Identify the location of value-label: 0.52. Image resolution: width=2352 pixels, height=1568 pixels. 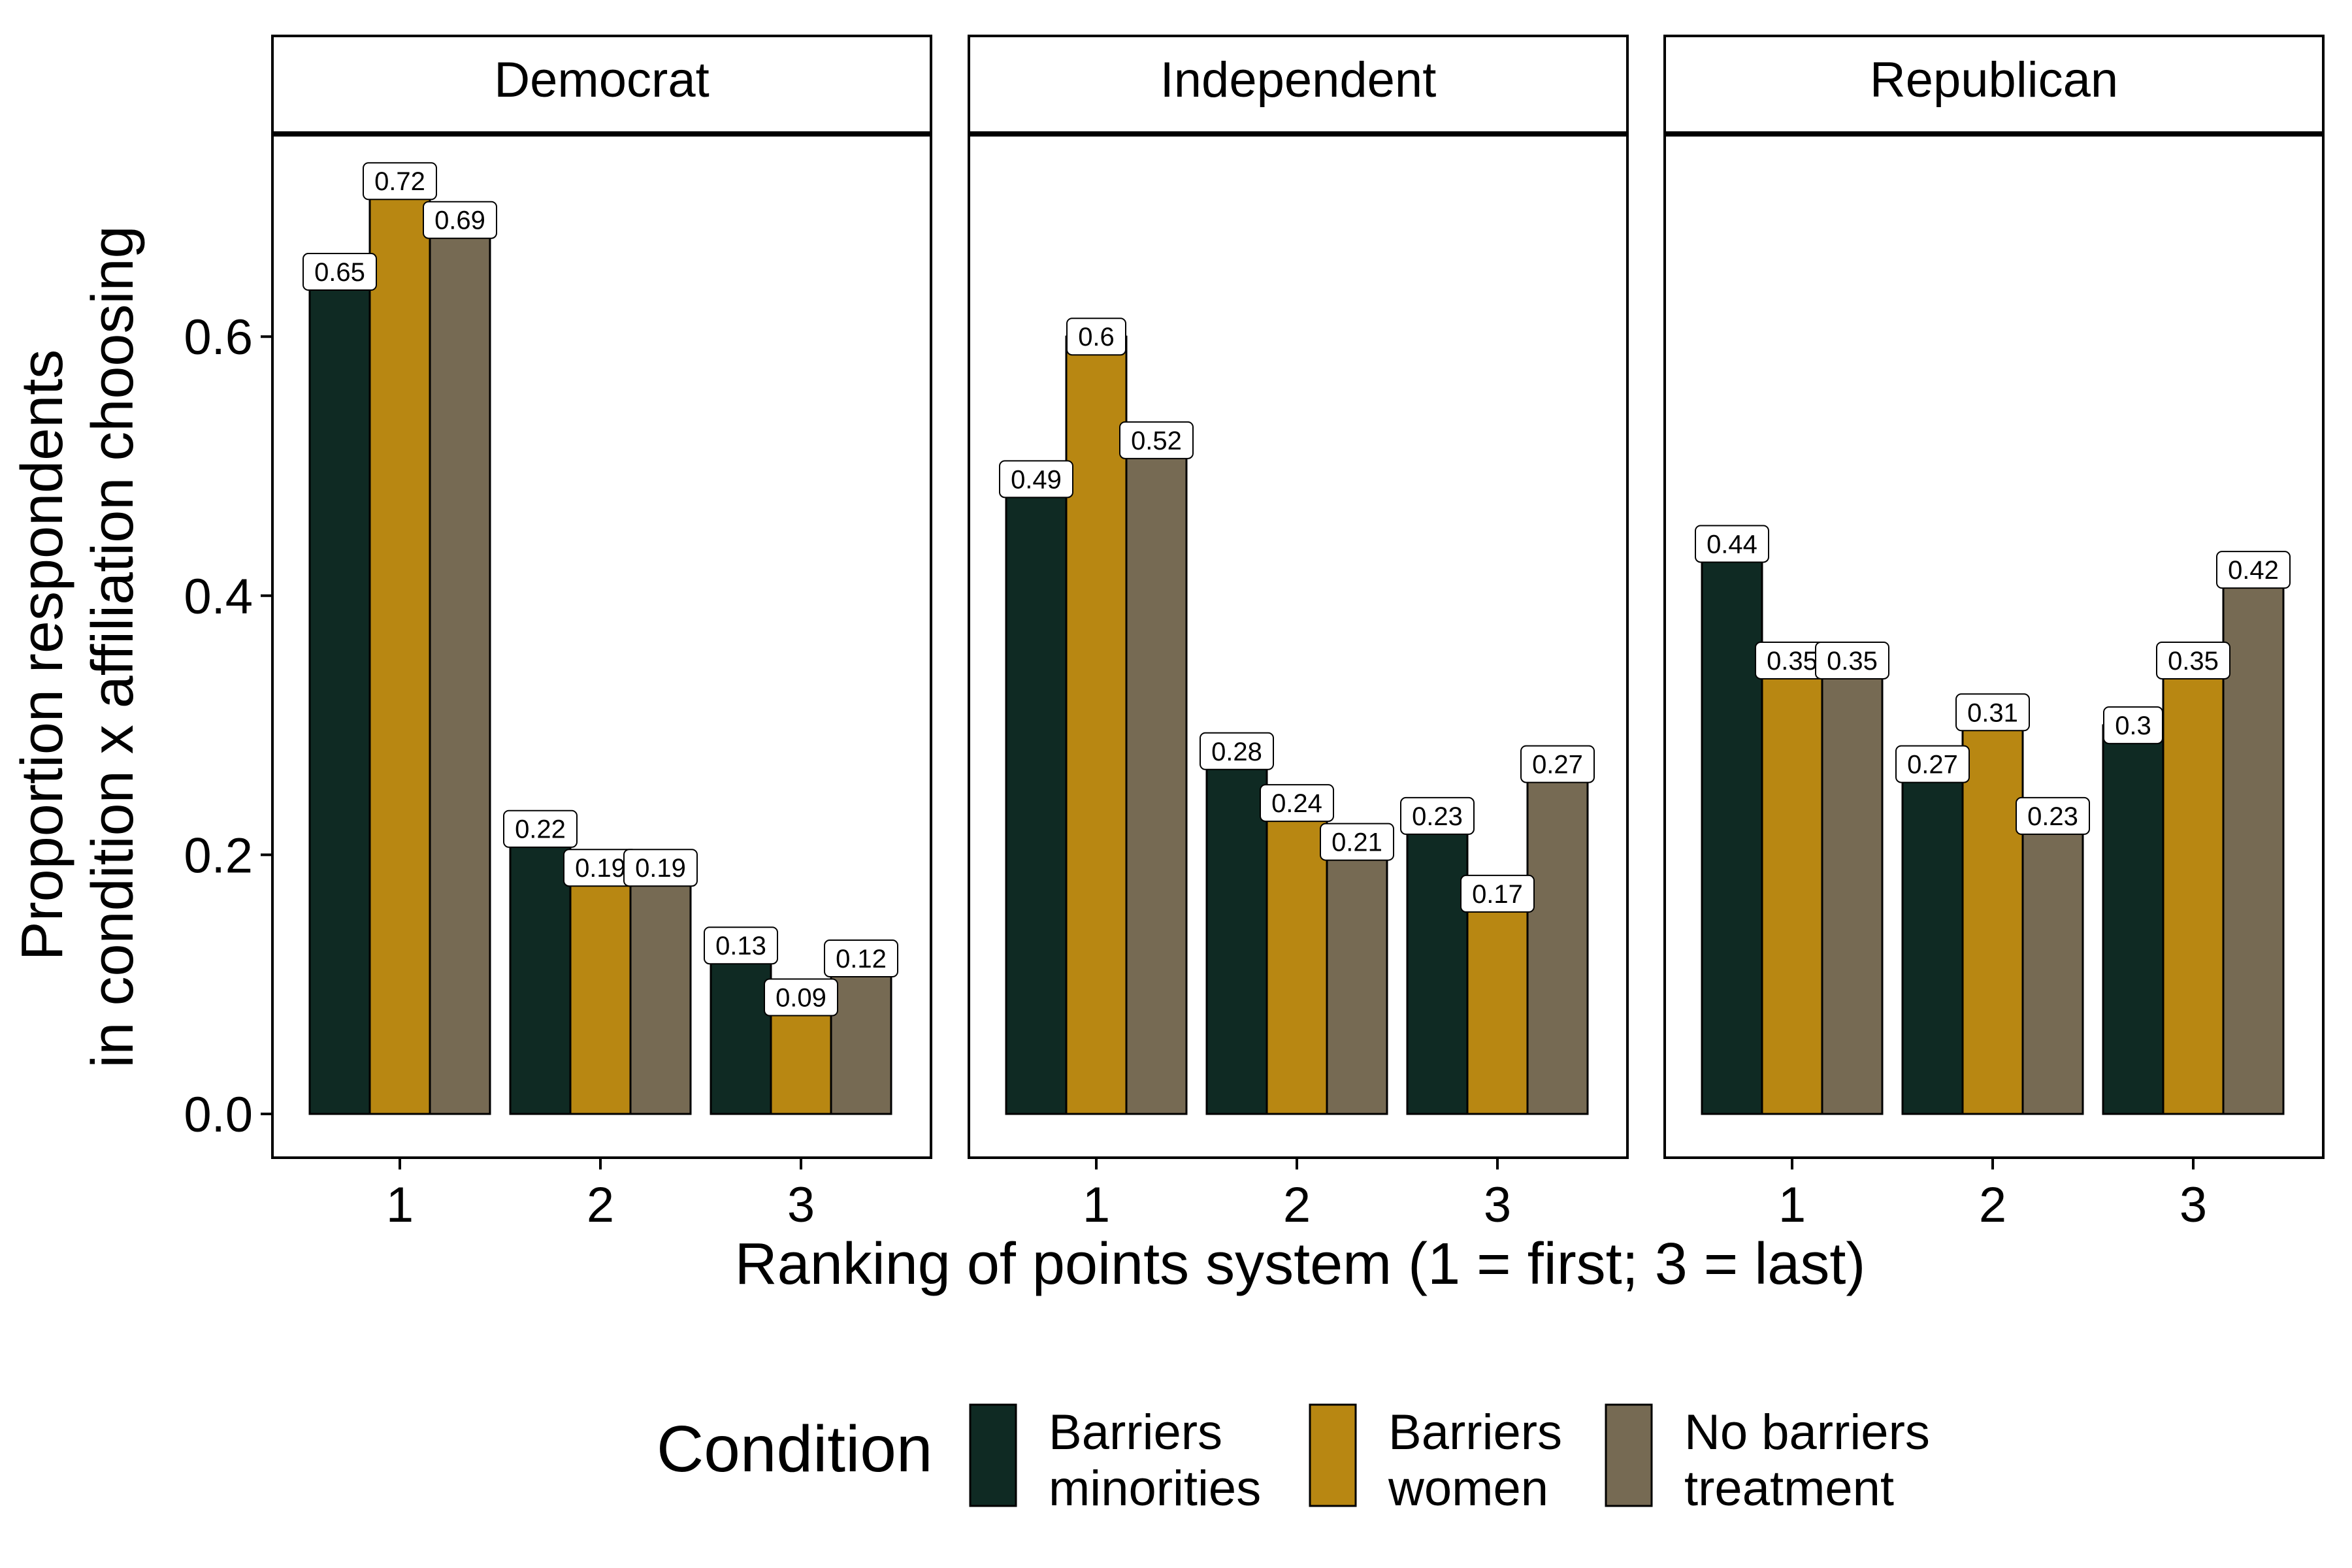
(1156, 441).